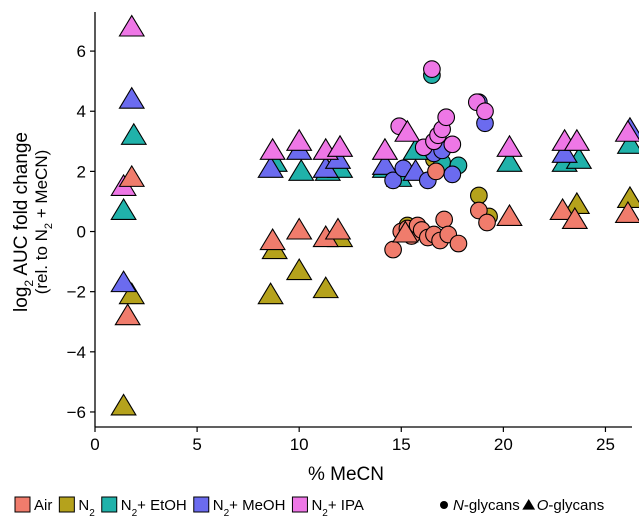  I want to click on y-axis-subtitle-subscript: 2, so click(49, 226).